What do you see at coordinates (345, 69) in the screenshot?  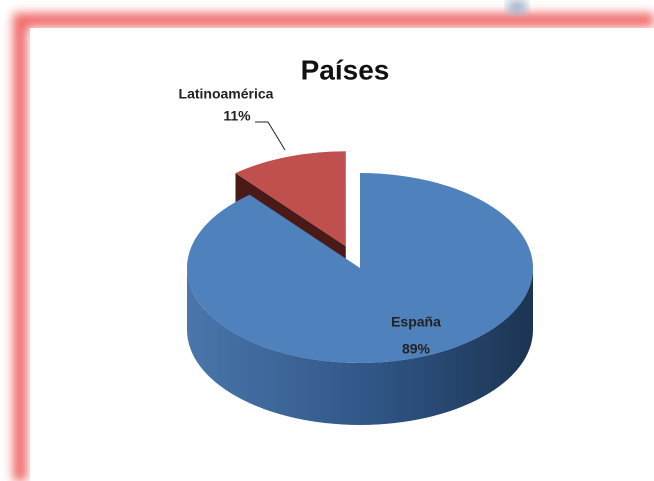 I see `chart-title: Países` at bounding box center [345, 69].